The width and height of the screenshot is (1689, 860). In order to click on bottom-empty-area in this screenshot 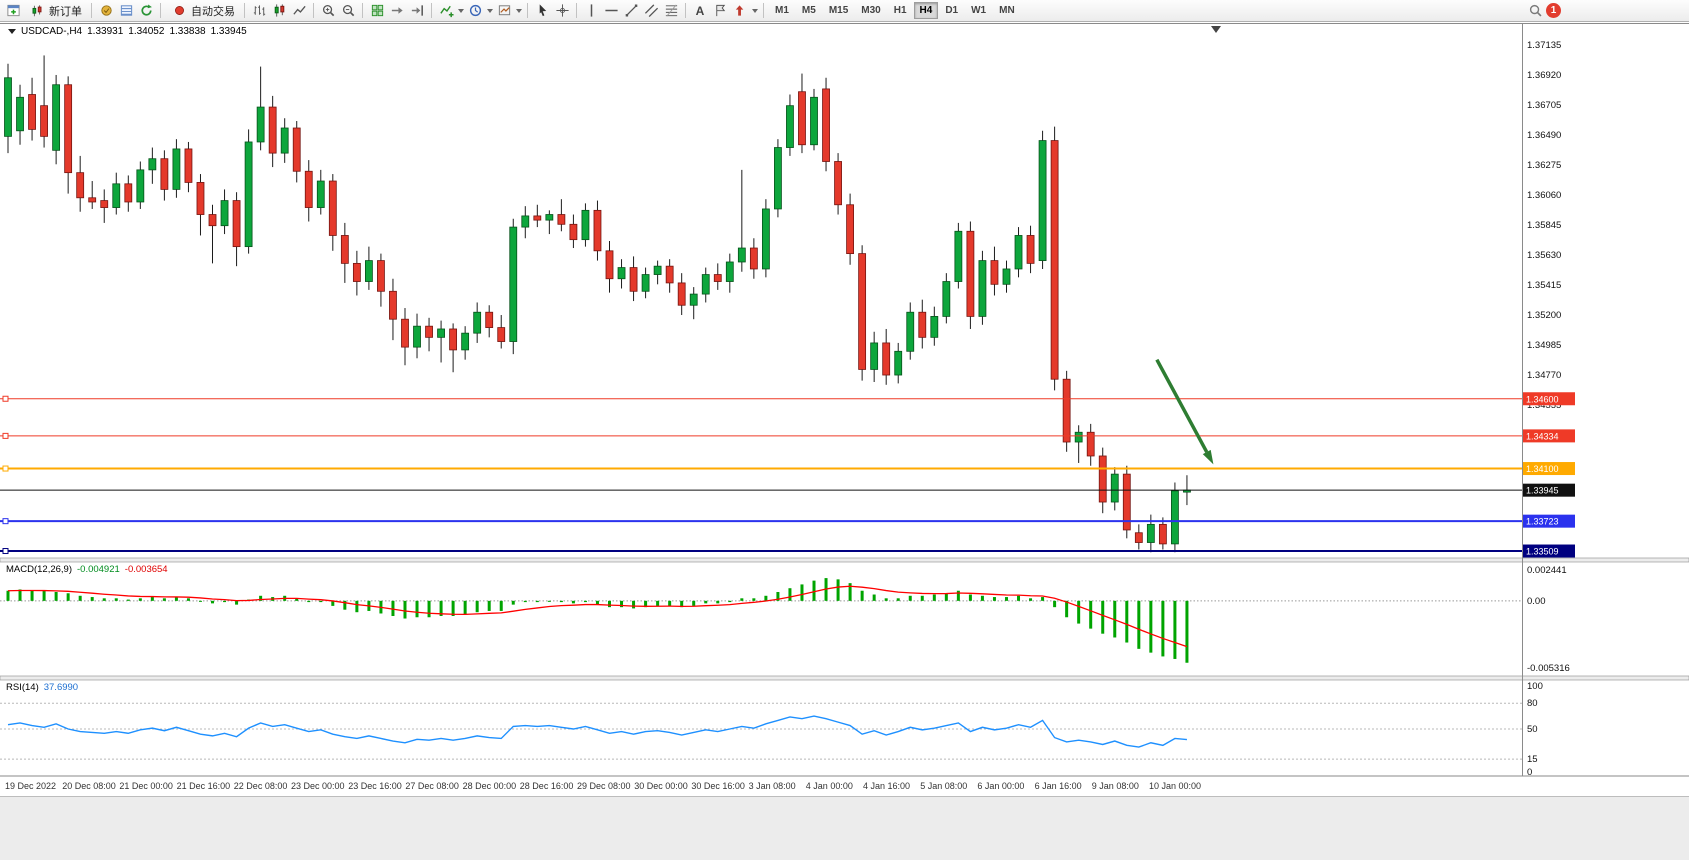, I will do `click(844, 828)`.